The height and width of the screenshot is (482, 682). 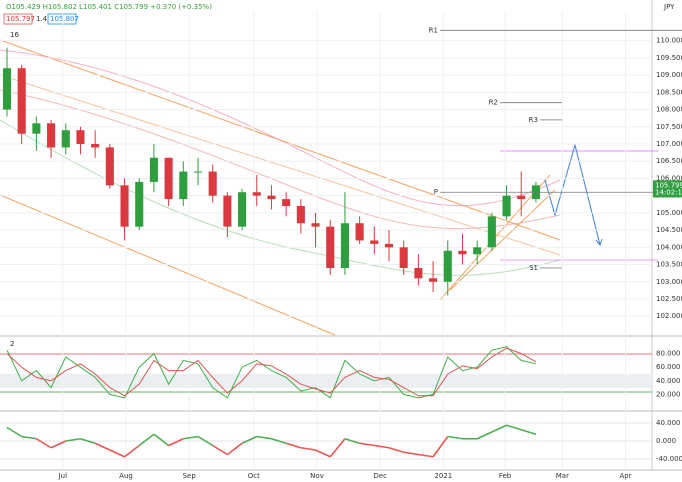 I want to click on x-tick-label: 2021, so click(x=443, y=476).